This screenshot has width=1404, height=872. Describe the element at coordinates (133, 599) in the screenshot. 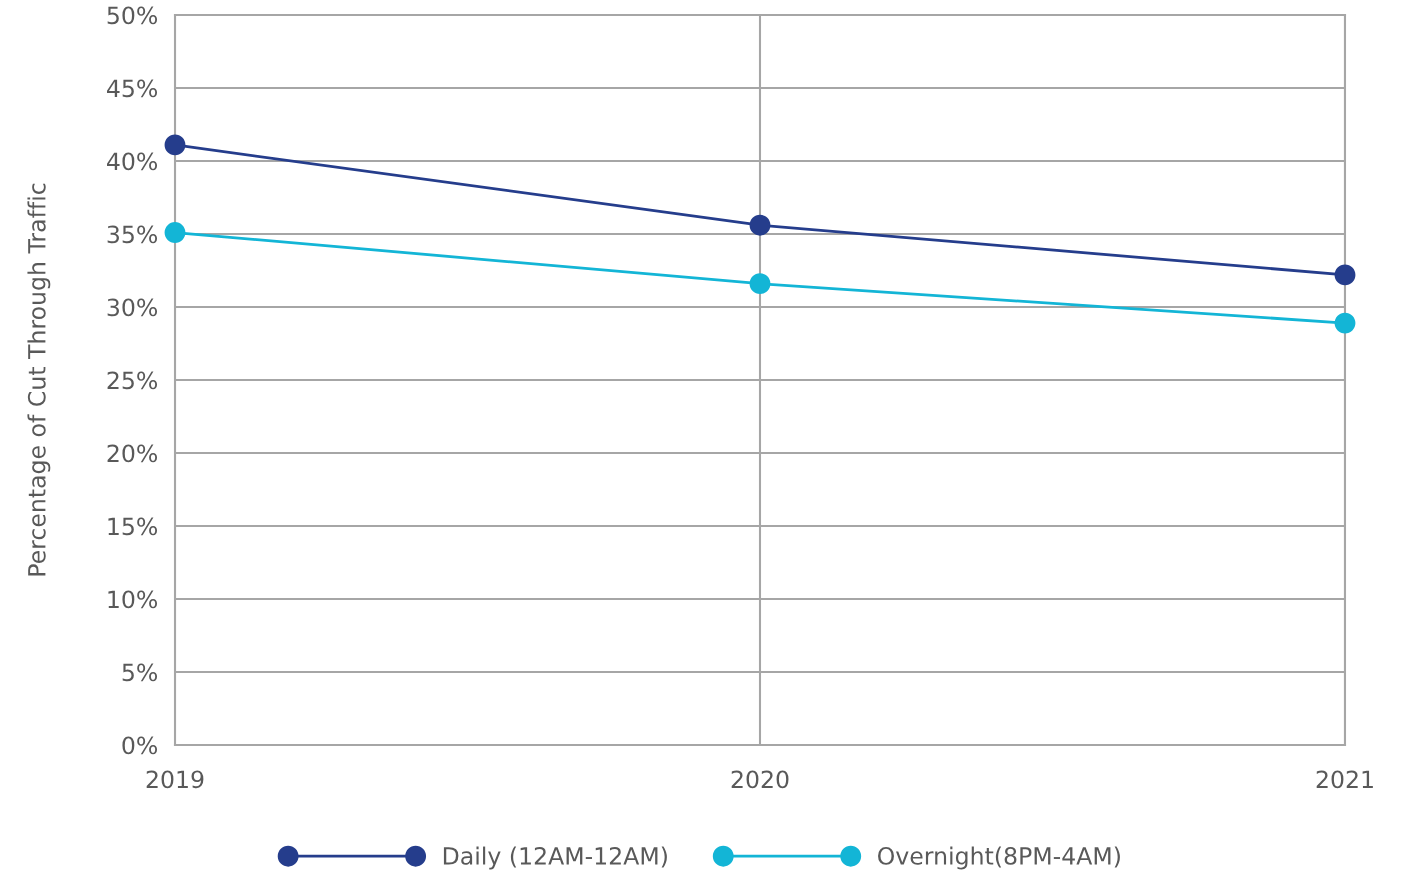

I see `y-tick-label: 10%` at that location.